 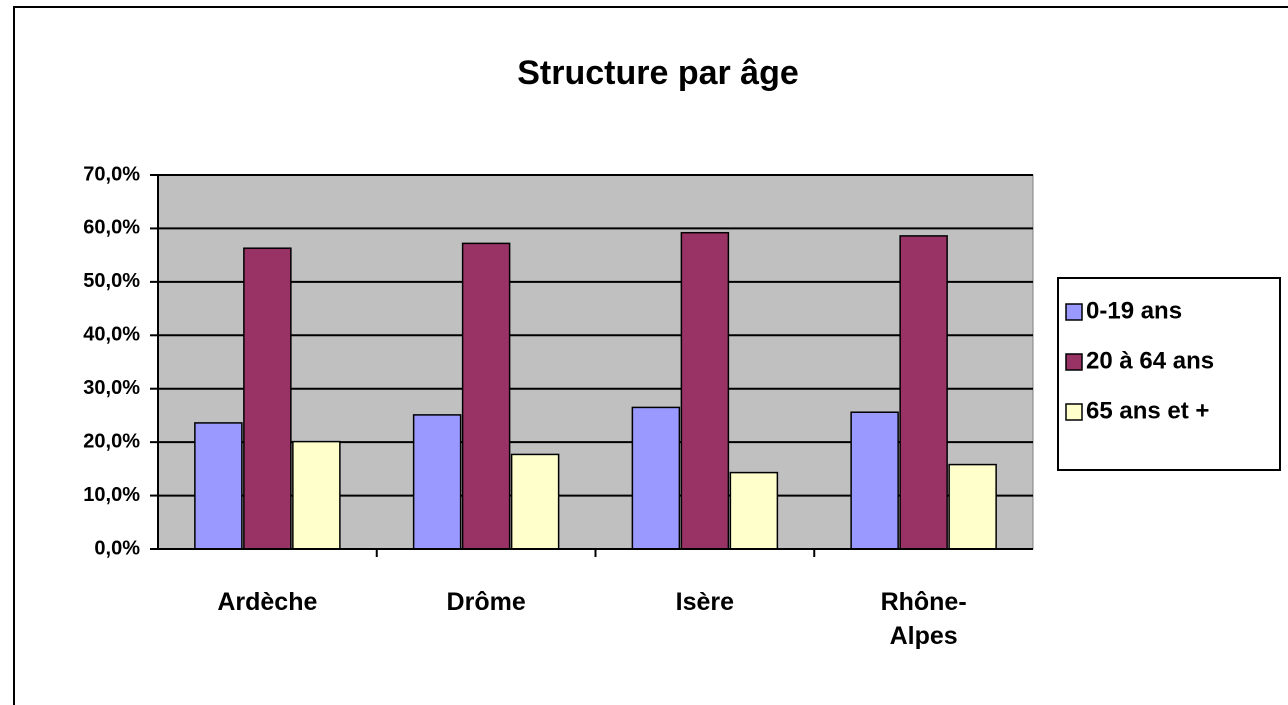 What do you see at coordinates (1147, 410) in the screenshot?
I see `legend-label: 65 ans et +` at bounding box center [1147, 410].